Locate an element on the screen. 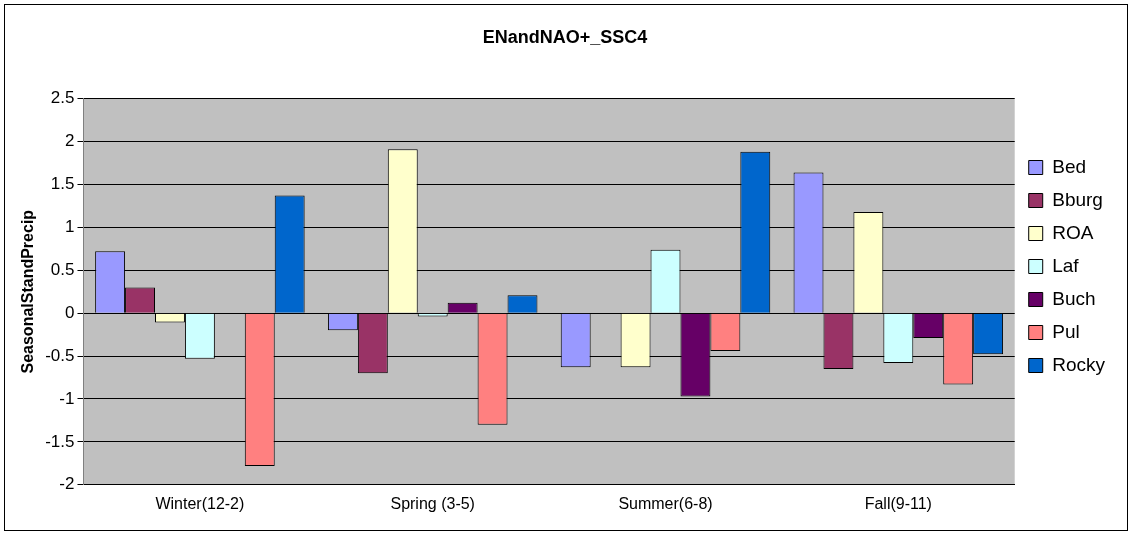 Image resolution: width=1130 pixels, height=533 pixels. y-tick-label: -0.5 is located at coordinates (60, 355).